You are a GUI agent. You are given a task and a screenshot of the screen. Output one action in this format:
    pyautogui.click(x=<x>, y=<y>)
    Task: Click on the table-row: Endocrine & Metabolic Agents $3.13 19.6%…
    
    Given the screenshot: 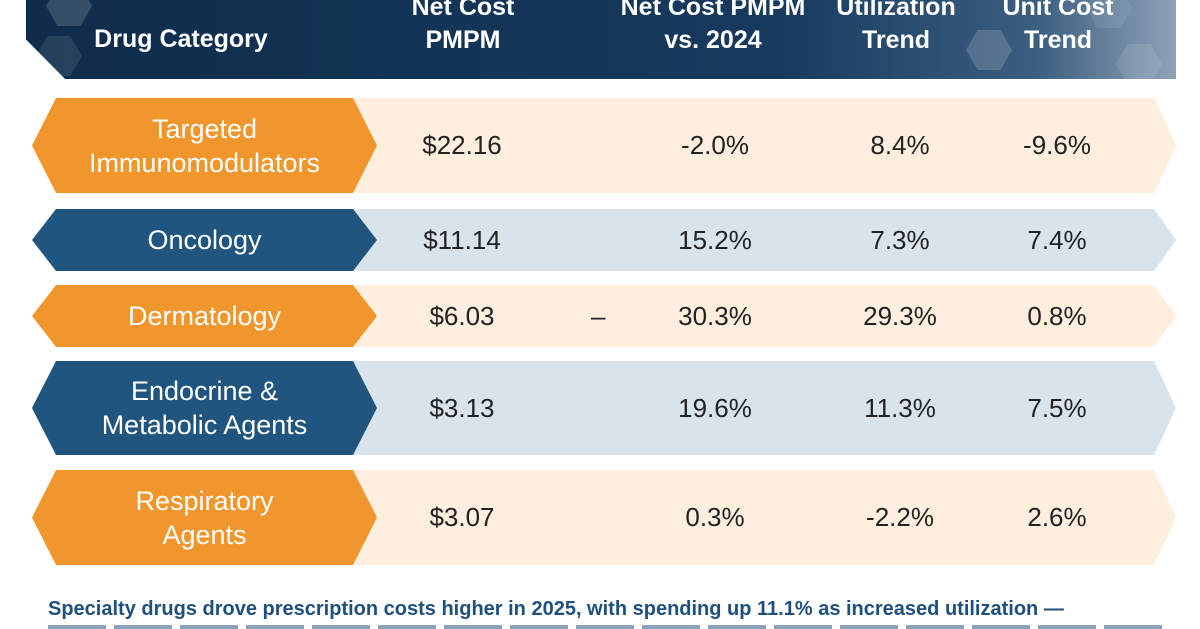 What is the action you would take?
    pyautogui.click(x=603, y=408)
    